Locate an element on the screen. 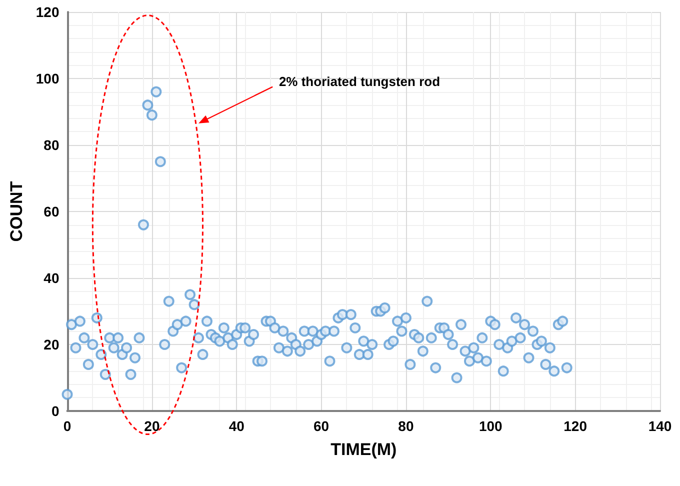 Image resolution: width=680 pixels, height=486 pixels. x-tick-label: 60 is located at coordinates (322, 426).